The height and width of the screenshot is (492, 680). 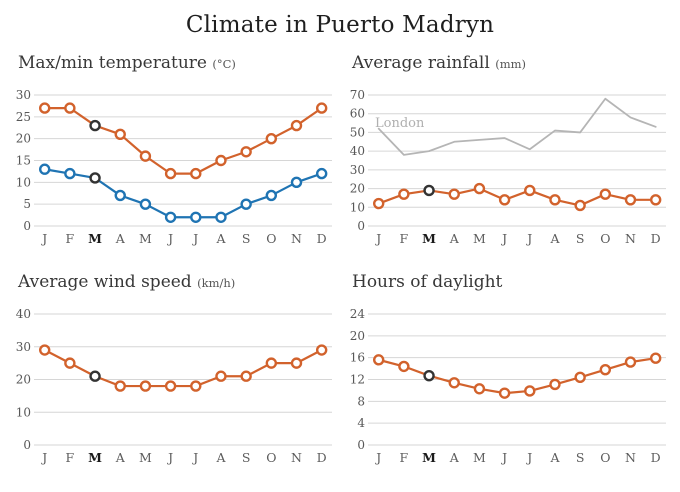 What do you see at coordinates (517, 126) in the screenshot?
I see `london-line` at bounding box center [517, 126].